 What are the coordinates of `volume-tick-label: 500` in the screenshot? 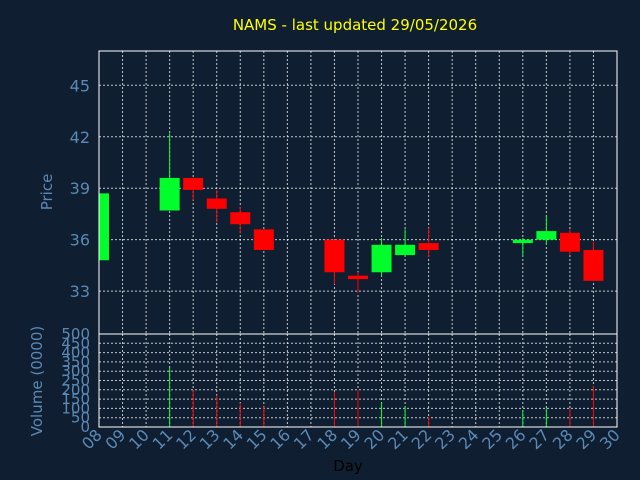 It's located at (75, 334).